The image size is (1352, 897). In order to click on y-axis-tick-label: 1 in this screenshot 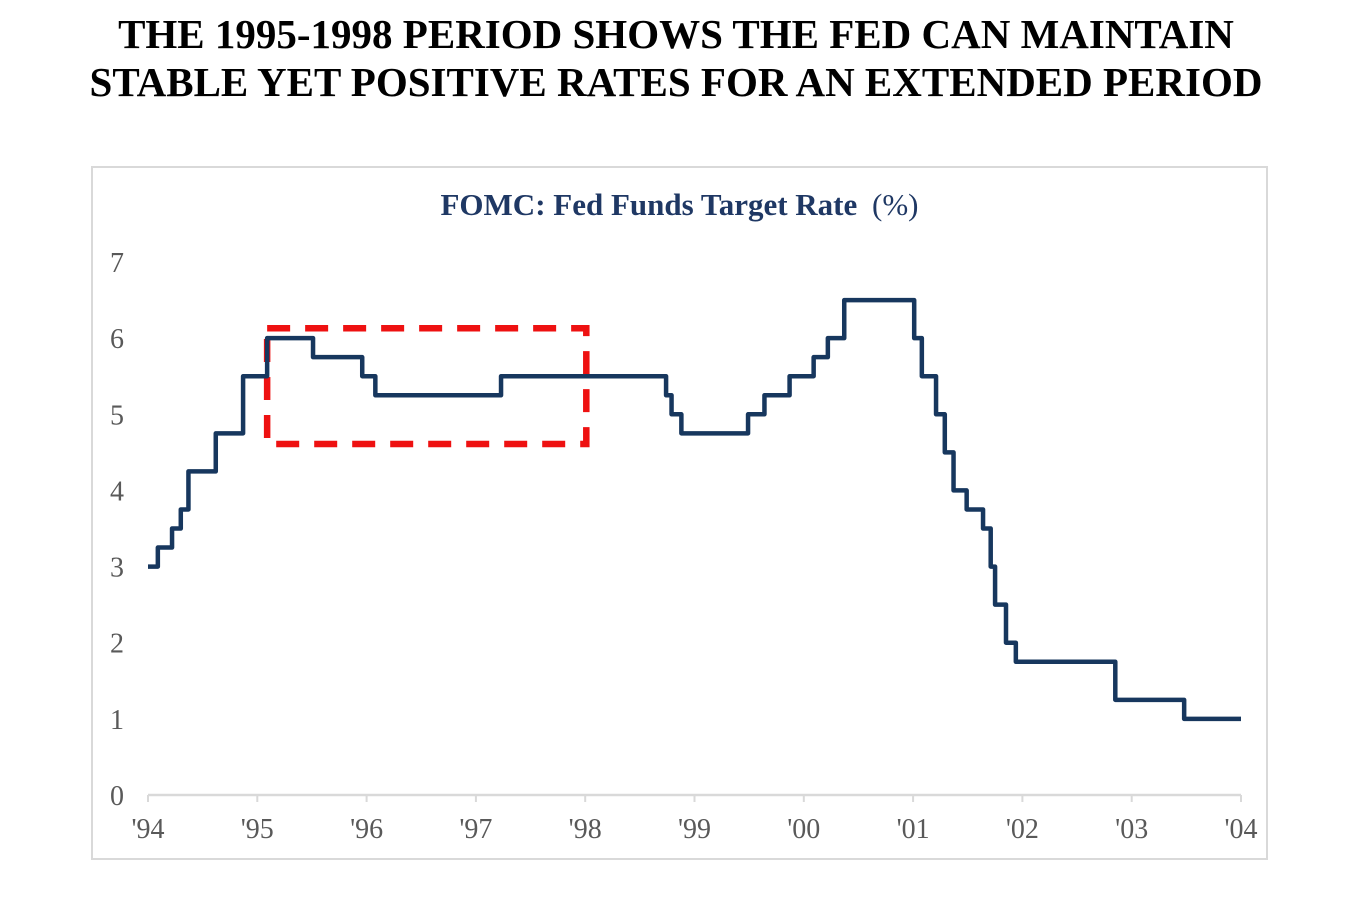, I will do `click(117, 720)`.